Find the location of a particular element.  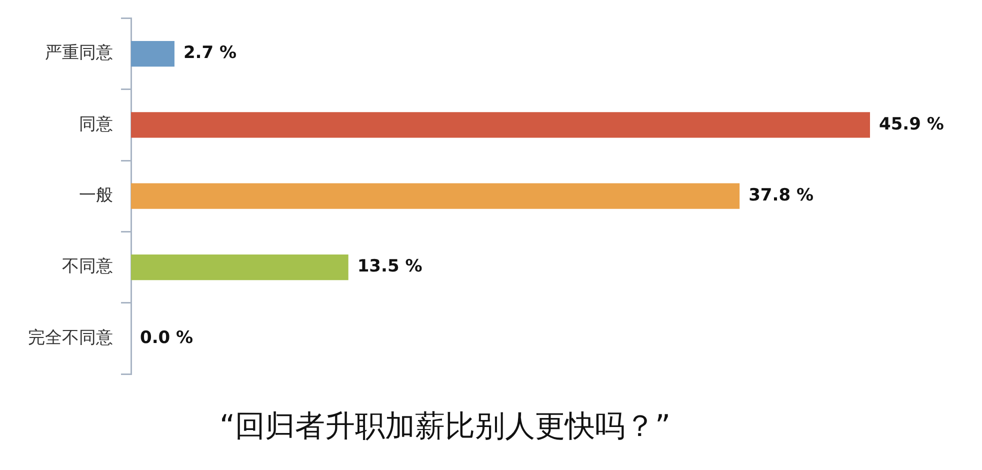

data-label: 0.0 % is located at coordinates (167, 338).